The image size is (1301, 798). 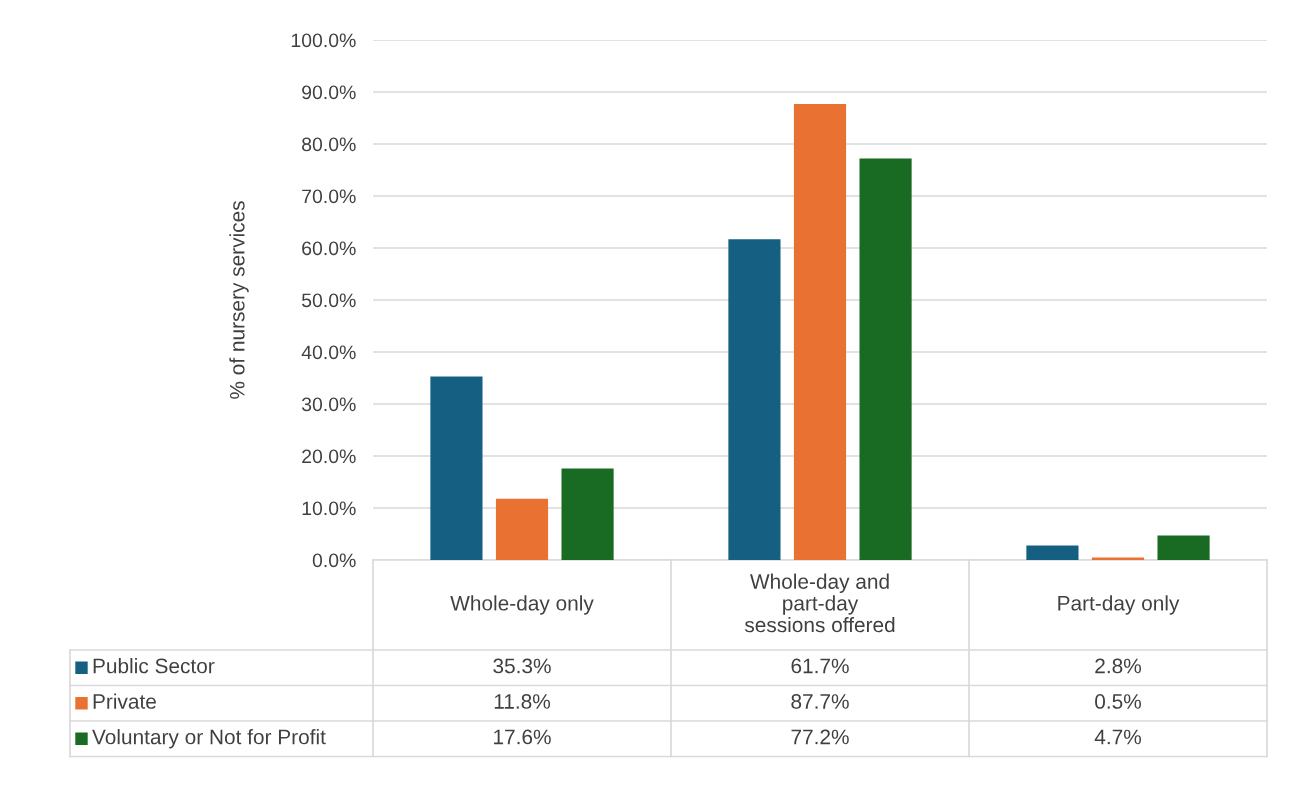 I want to click on y-tick-label: 80.0%, so click(x=329, y=144).